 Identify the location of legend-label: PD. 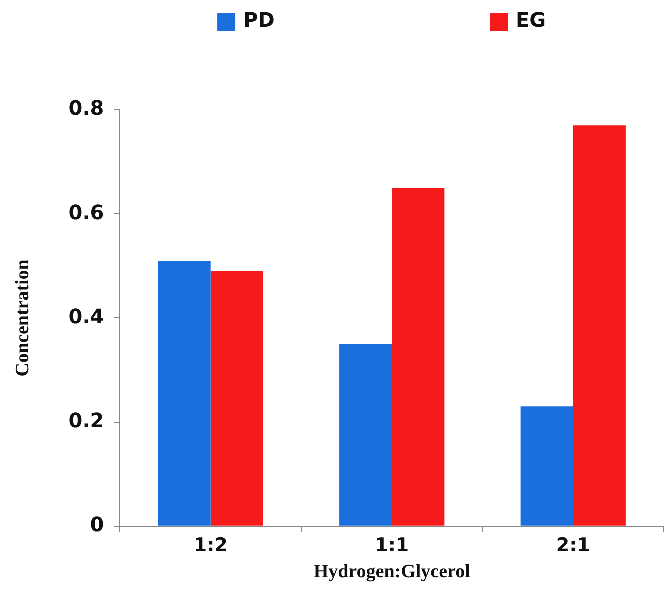
(259, 20).